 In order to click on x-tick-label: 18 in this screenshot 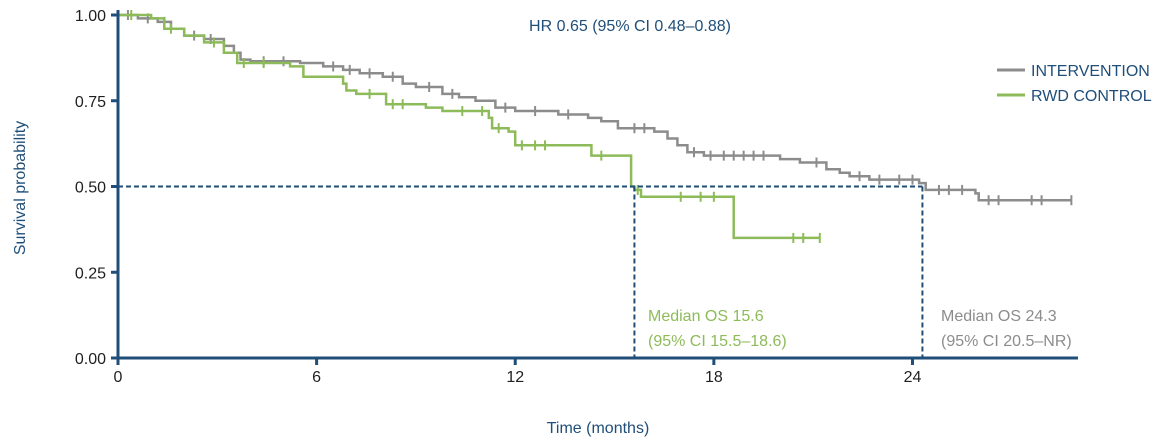, I will do `click(714, 377)`.